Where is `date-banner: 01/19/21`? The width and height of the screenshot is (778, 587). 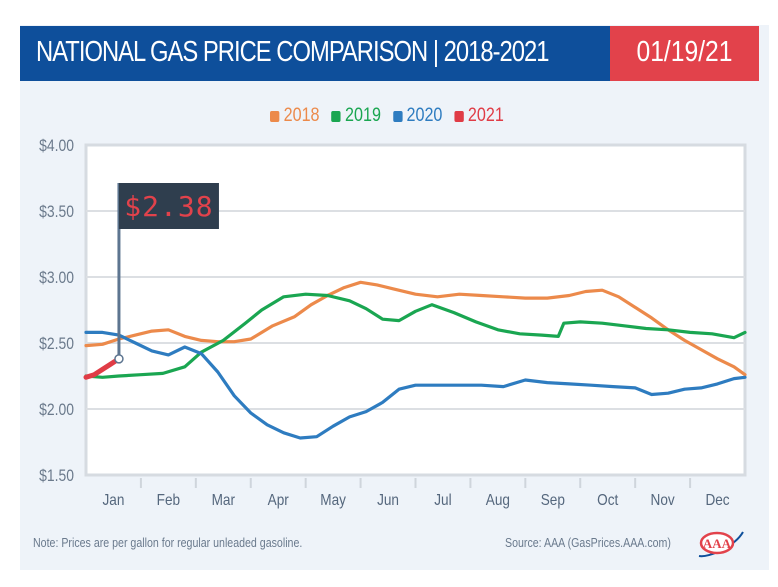
date-banner: 01/19/21 is located at coordinates (684, 53).